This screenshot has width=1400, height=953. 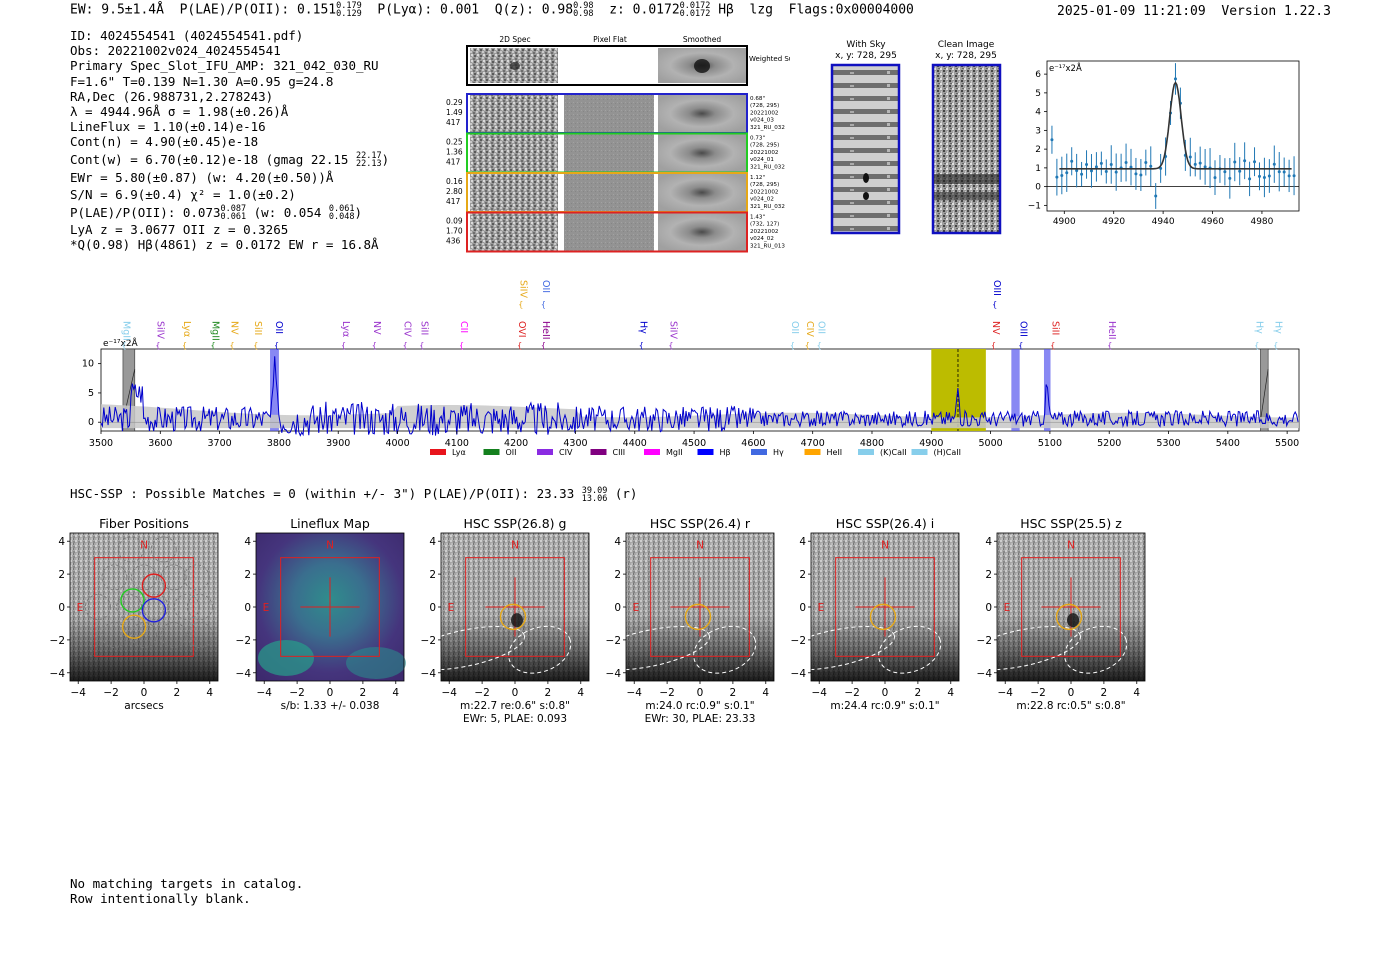 I want to click on version: Version 1.22.3, so click(x=1276, y=11).